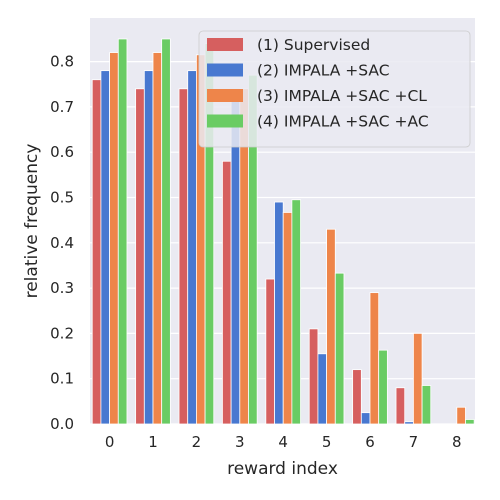 This screenshot has height=500, width=500. Describe the element at coordinates (62, 288) in the screenshot. I see `y-tick-label: 0.3` at that location.